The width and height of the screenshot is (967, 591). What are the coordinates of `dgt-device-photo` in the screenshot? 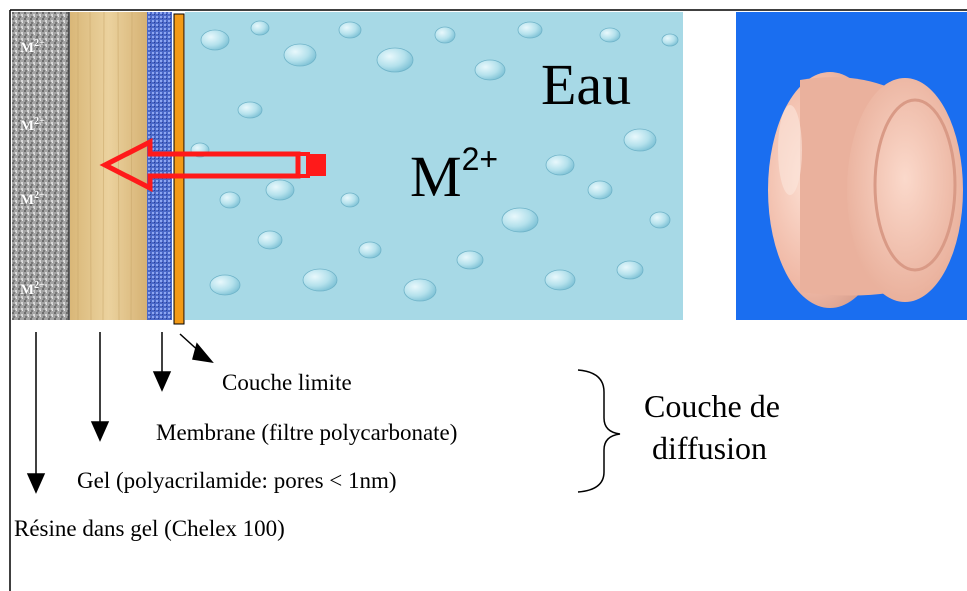 It's located at (865, 190).